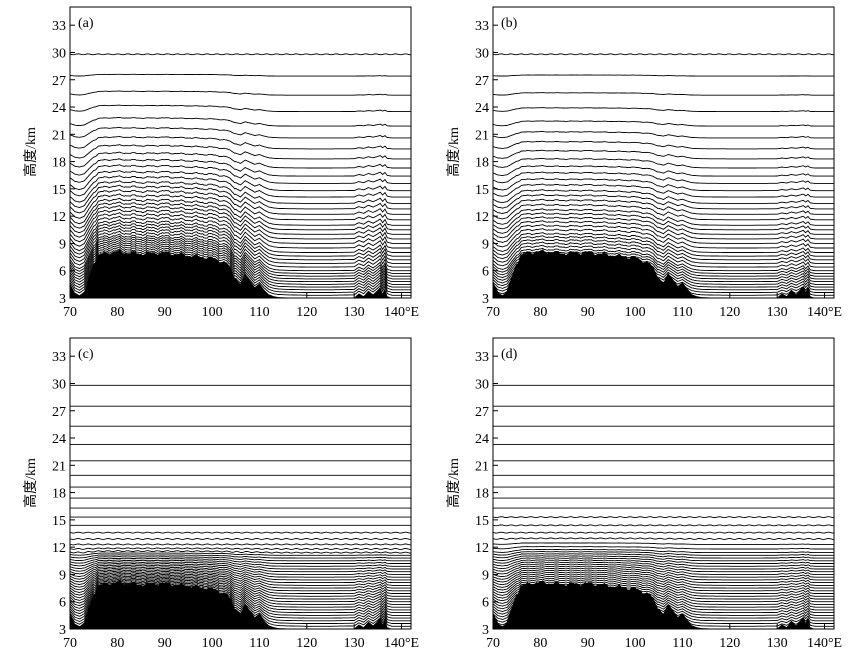  What do you see at coordinates (354, 312) in the screenshot?
I see `x-tick-label: 130` at bounding box center [354, 312].